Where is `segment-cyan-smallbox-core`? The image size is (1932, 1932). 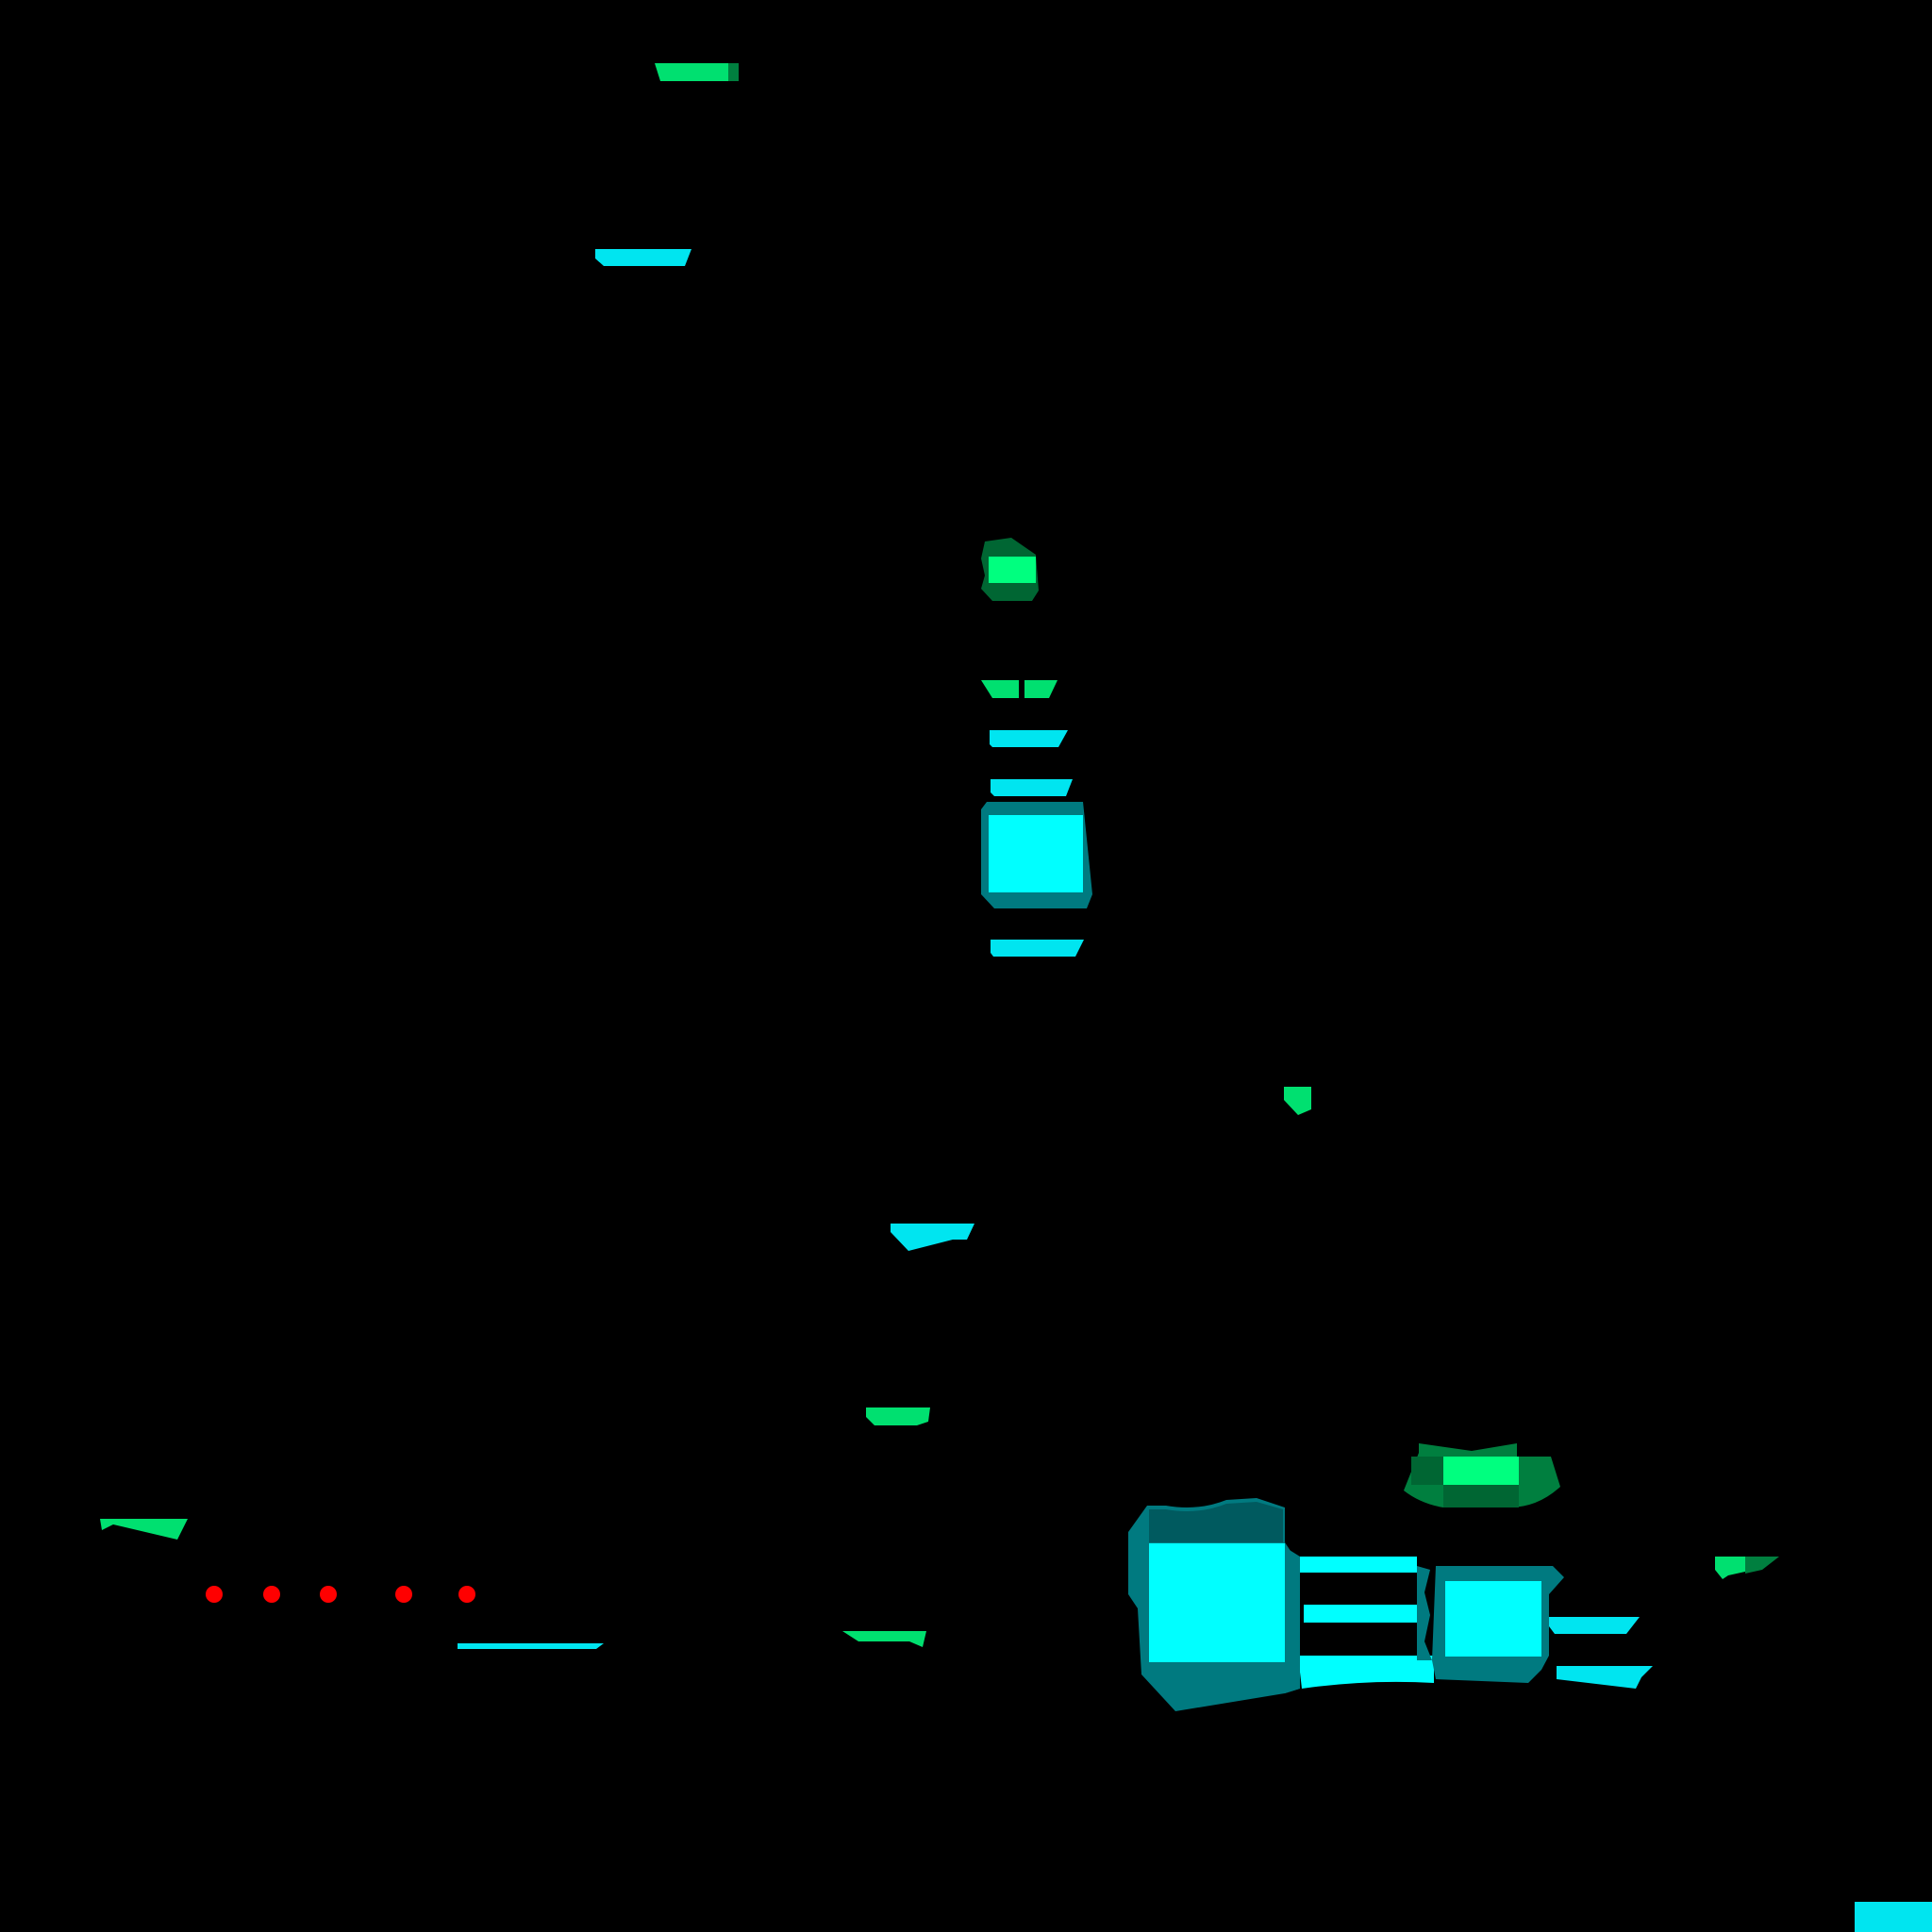
segment-cyan-smallbox-core is located at coordinates (1493, 1619).